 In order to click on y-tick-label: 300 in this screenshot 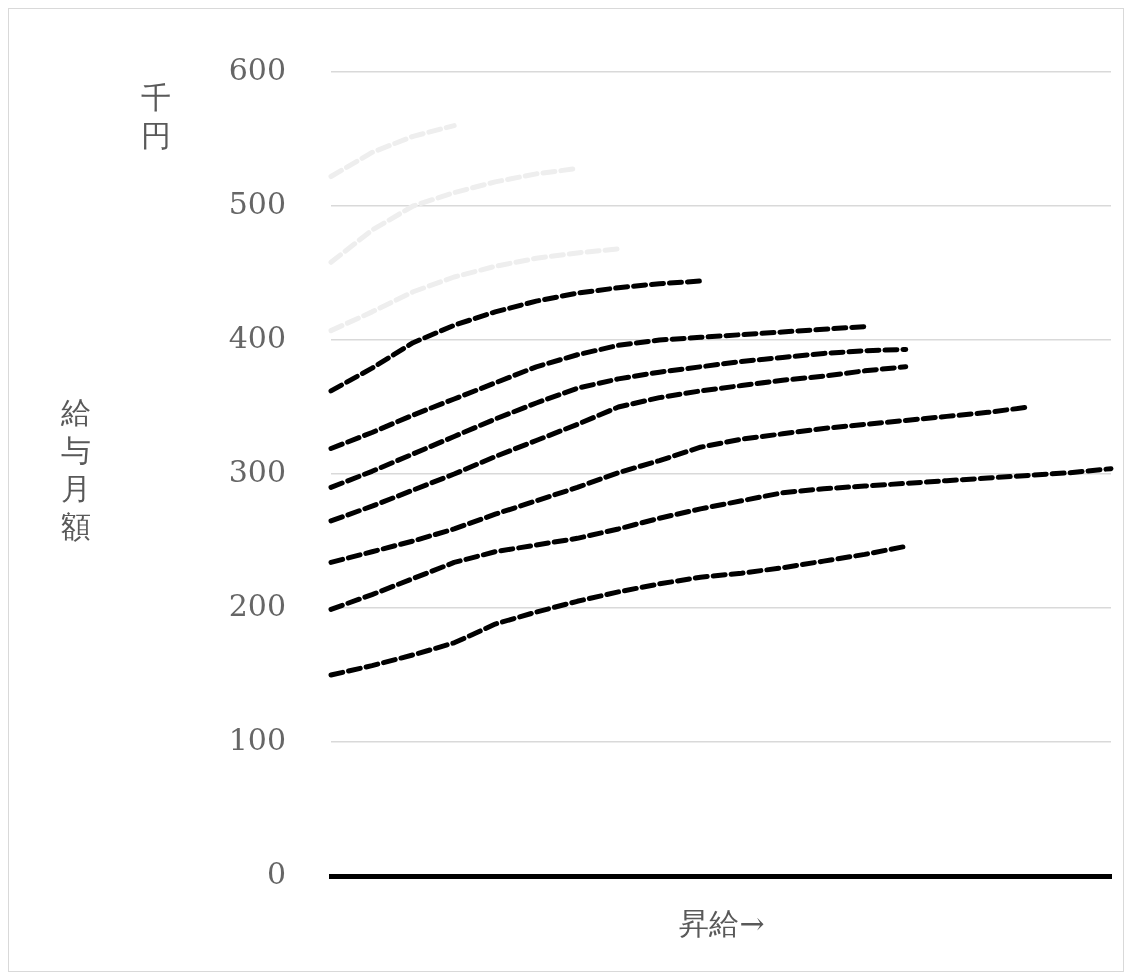, I will do `click(257, 471)`.